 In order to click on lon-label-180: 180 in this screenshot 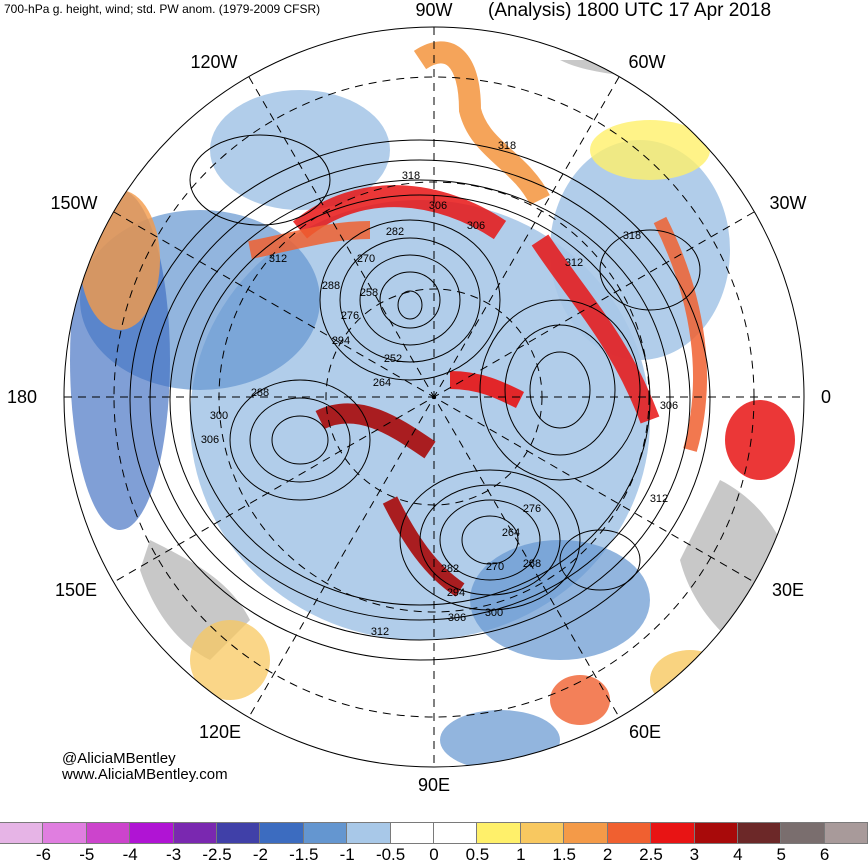, I will do `click(22, 397)`.